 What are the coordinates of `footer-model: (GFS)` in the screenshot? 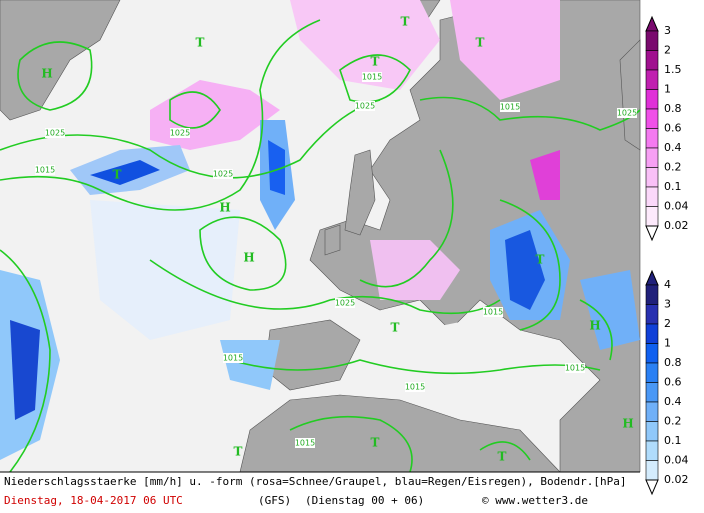 It's located at (274, 500).